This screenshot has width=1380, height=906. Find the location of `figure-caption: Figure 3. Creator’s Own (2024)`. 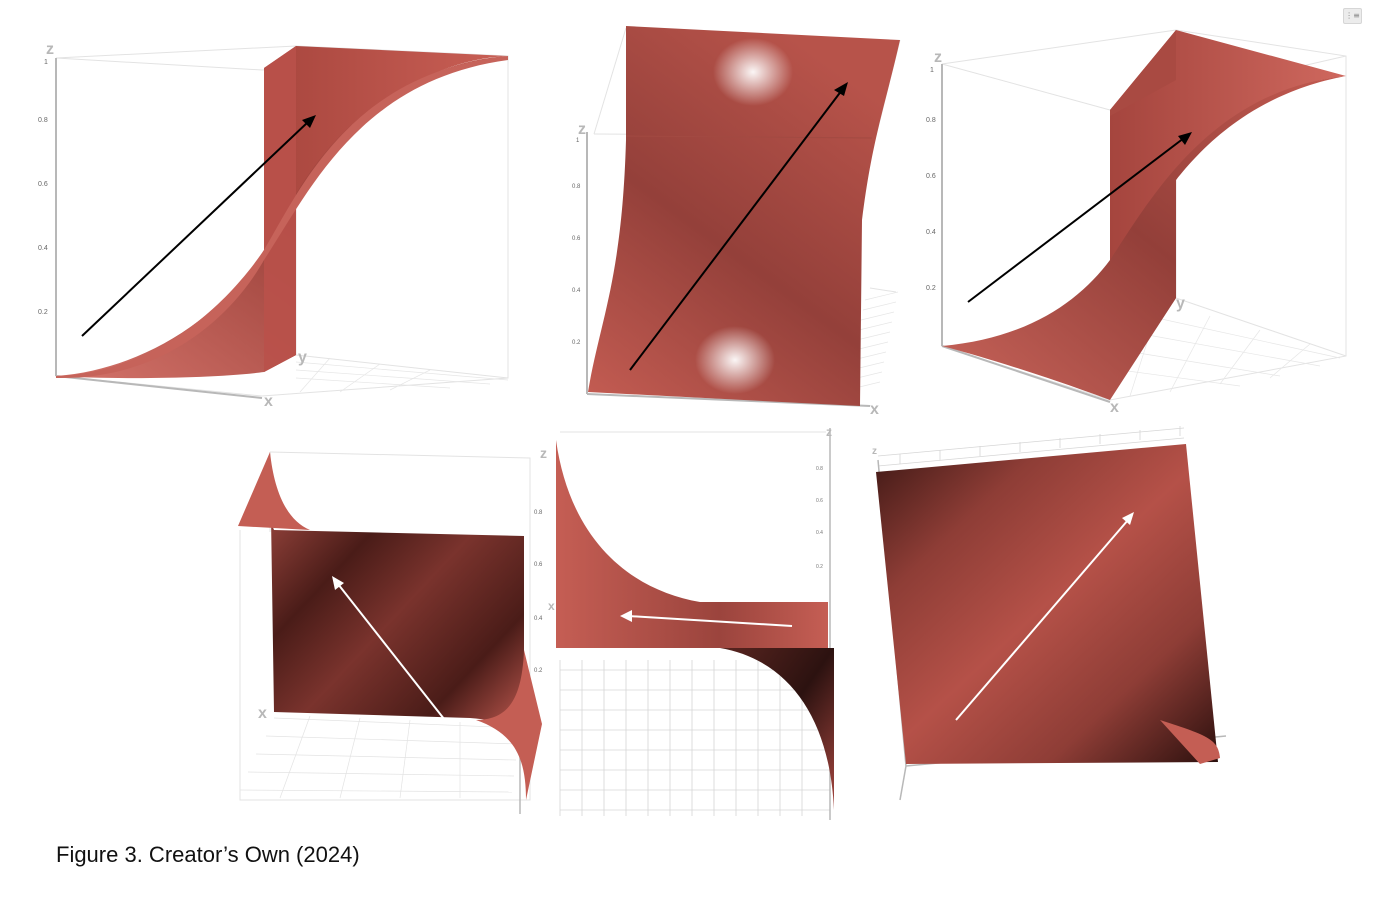

figure-caption: Figure 3. Creator’s Own (2024) is located at coordinates (208, 855).